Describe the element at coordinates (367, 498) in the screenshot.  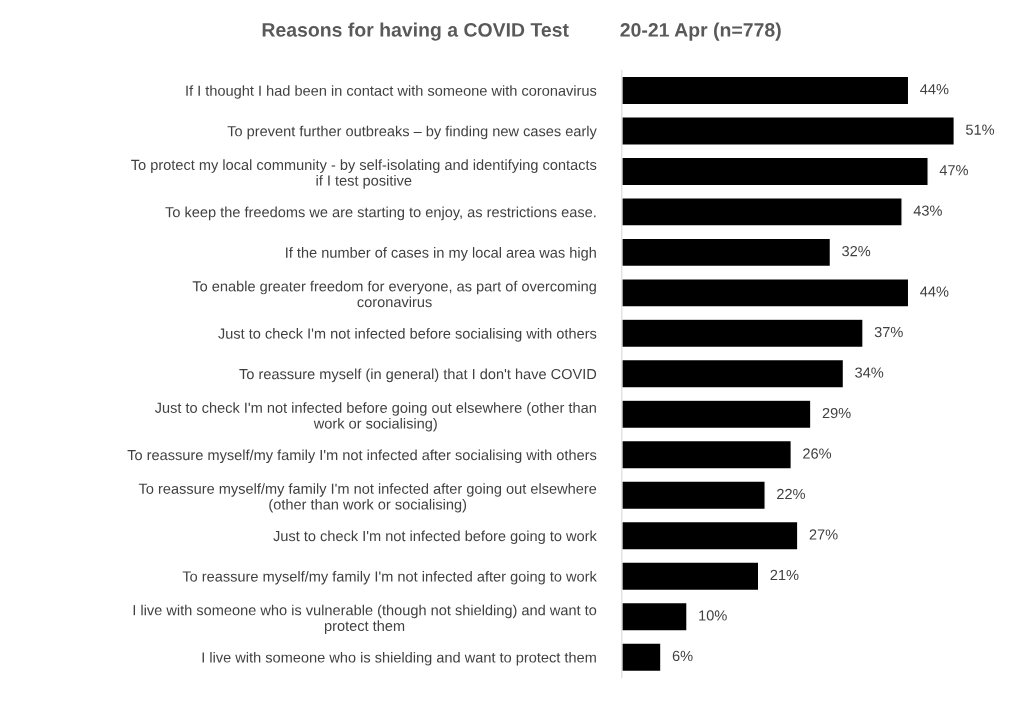
I see `y-tick-label: To reassure myself/my family I'm not infected after going out elsewhere (other than work or socialising)` at that location.